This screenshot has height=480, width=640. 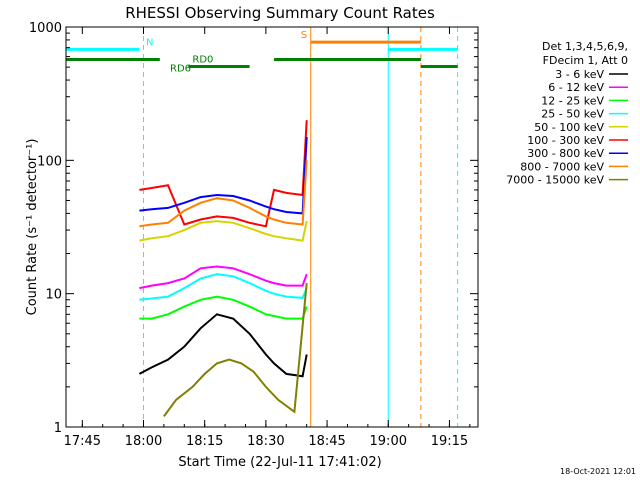 I want to click on legend-label-3: 25 - 50 keV, so click(x=572, y=114).